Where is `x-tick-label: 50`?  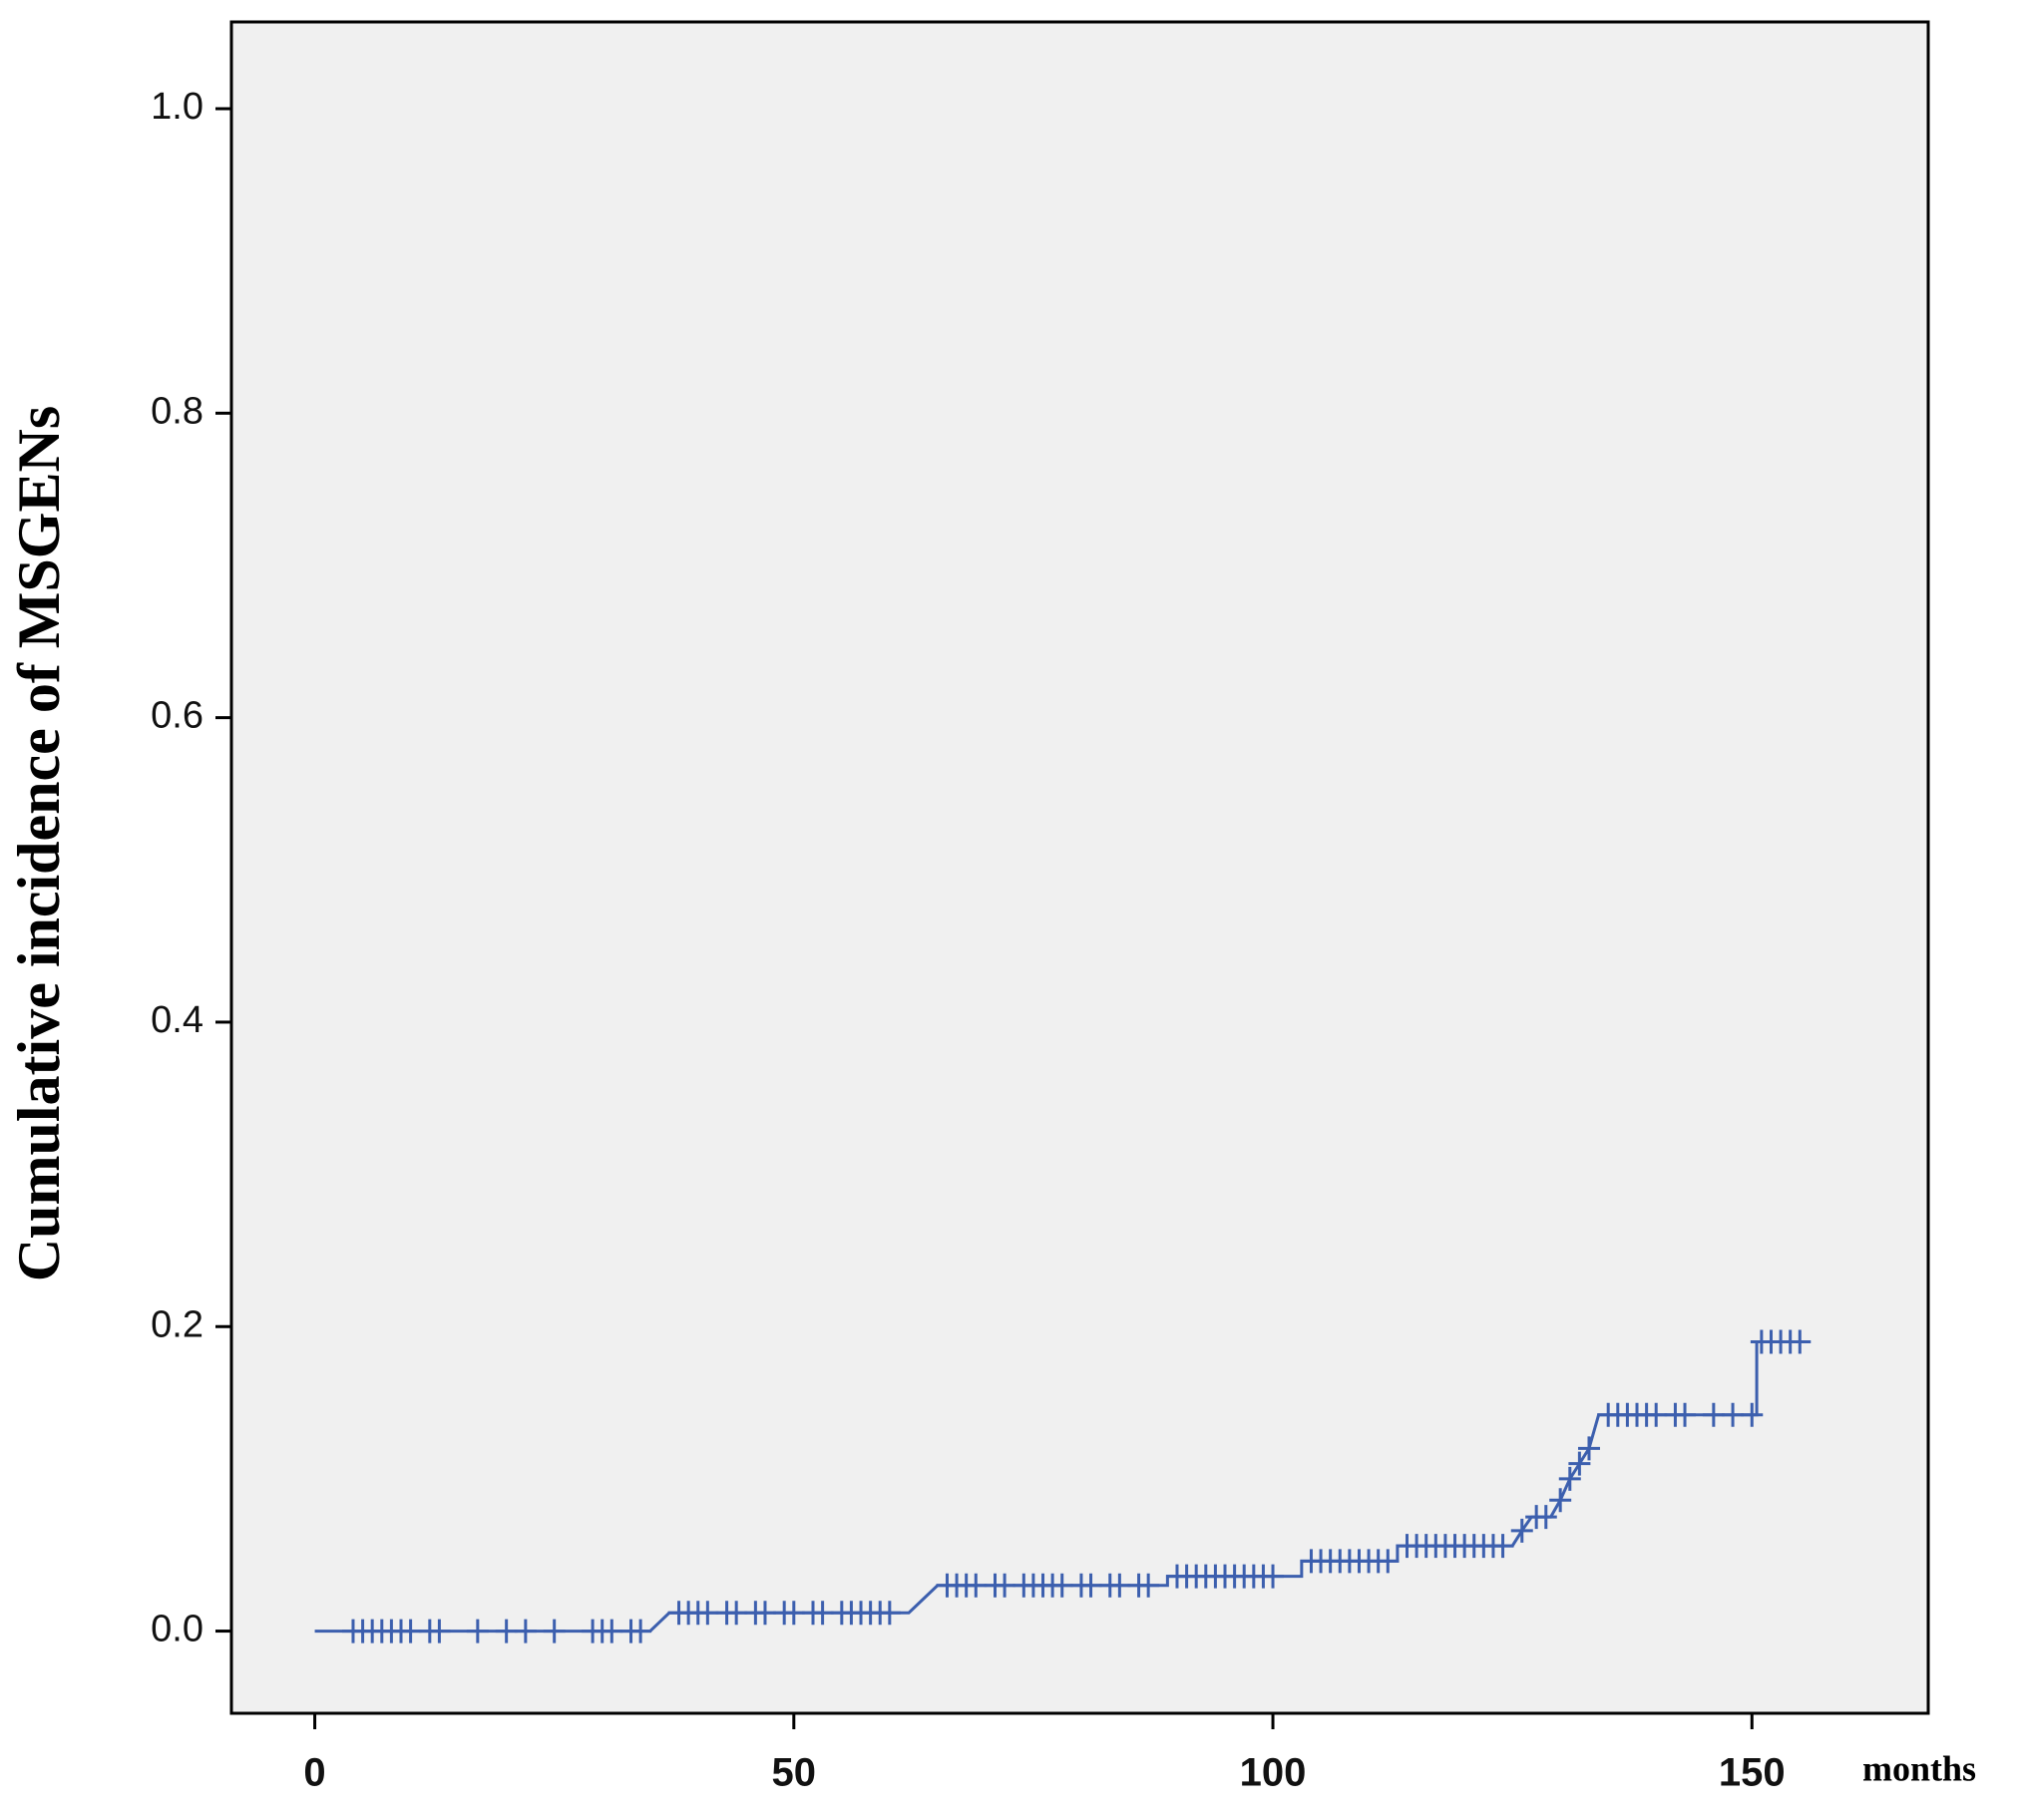 x-tick-label: 50 is located at coordinates (794, 1773).